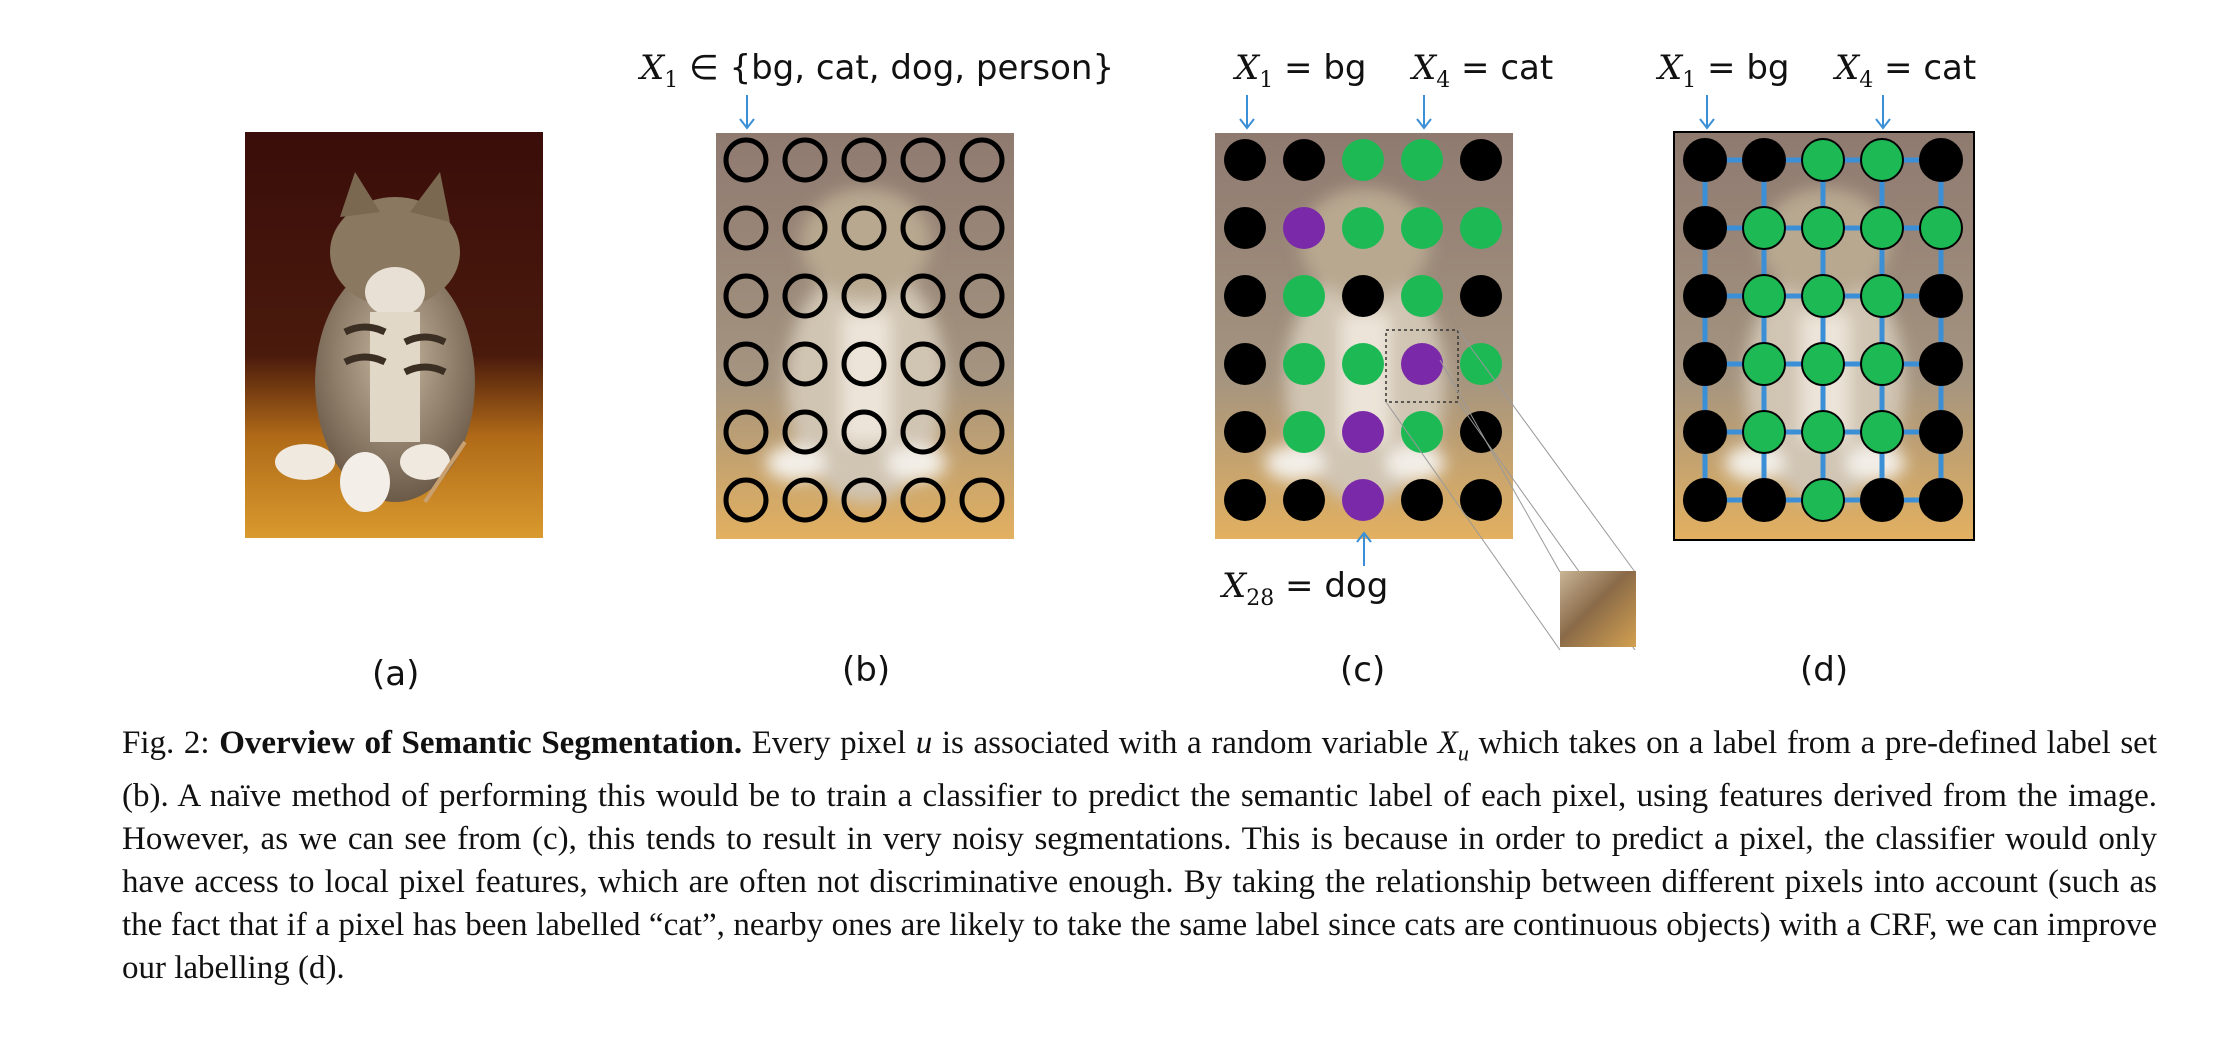 This screenshot has height=1040, width=2218. What do you see at coordinates (1483, 70) in the screenshot?
I see `label-c-x4: X4 = cat` at bounding box center [1483, 70].